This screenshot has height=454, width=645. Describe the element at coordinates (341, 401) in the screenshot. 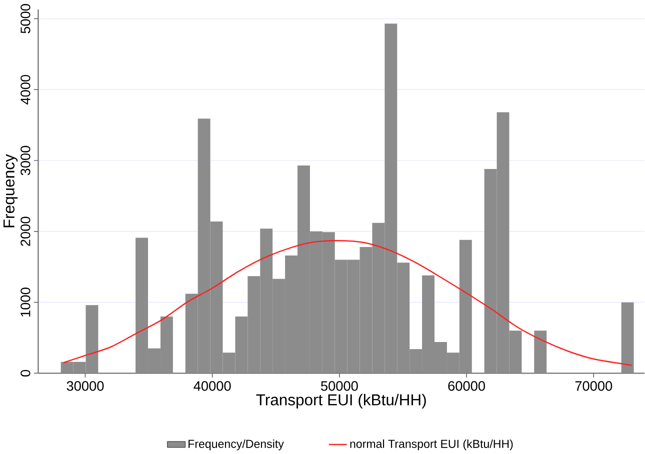

I see `x-axis-title: Transport EUI (kBtu/HH)` at that location.